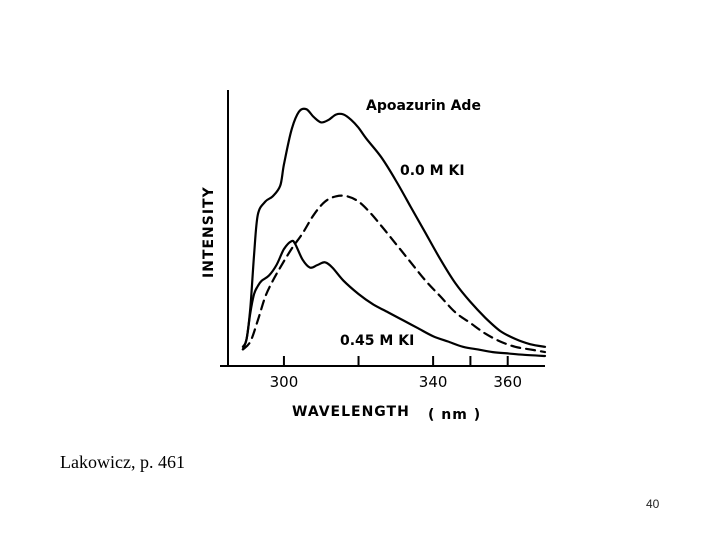 The height and width of the screenshot is (540, 720). I want to click on x-axis-unit: ( nm ), so click(454, 415).